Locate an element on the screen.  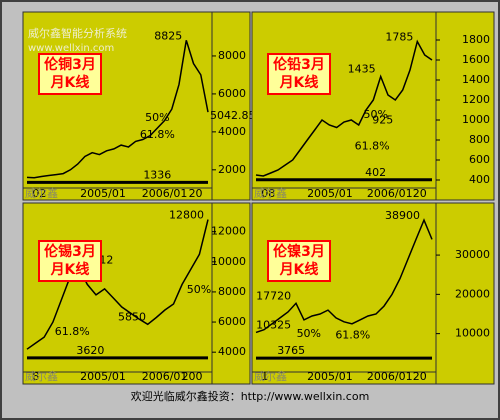
chart-title: 伦铅3月 is located at coordinates (299, 64).